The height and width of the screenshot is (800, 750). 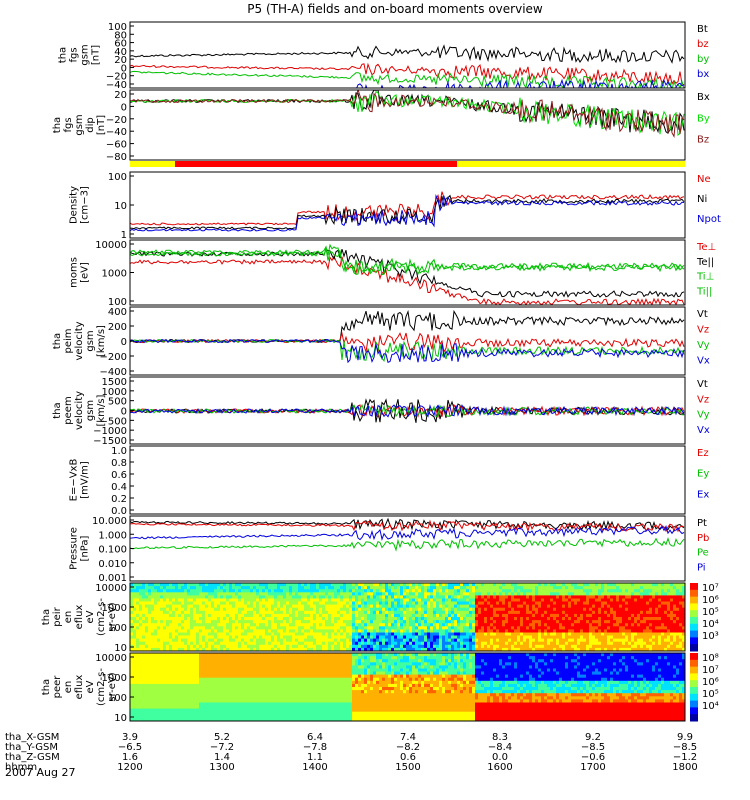 What do you see at coordinates (407, 273) in the screenshot?
I see `series-line-te` at bounding box center [407, 273].